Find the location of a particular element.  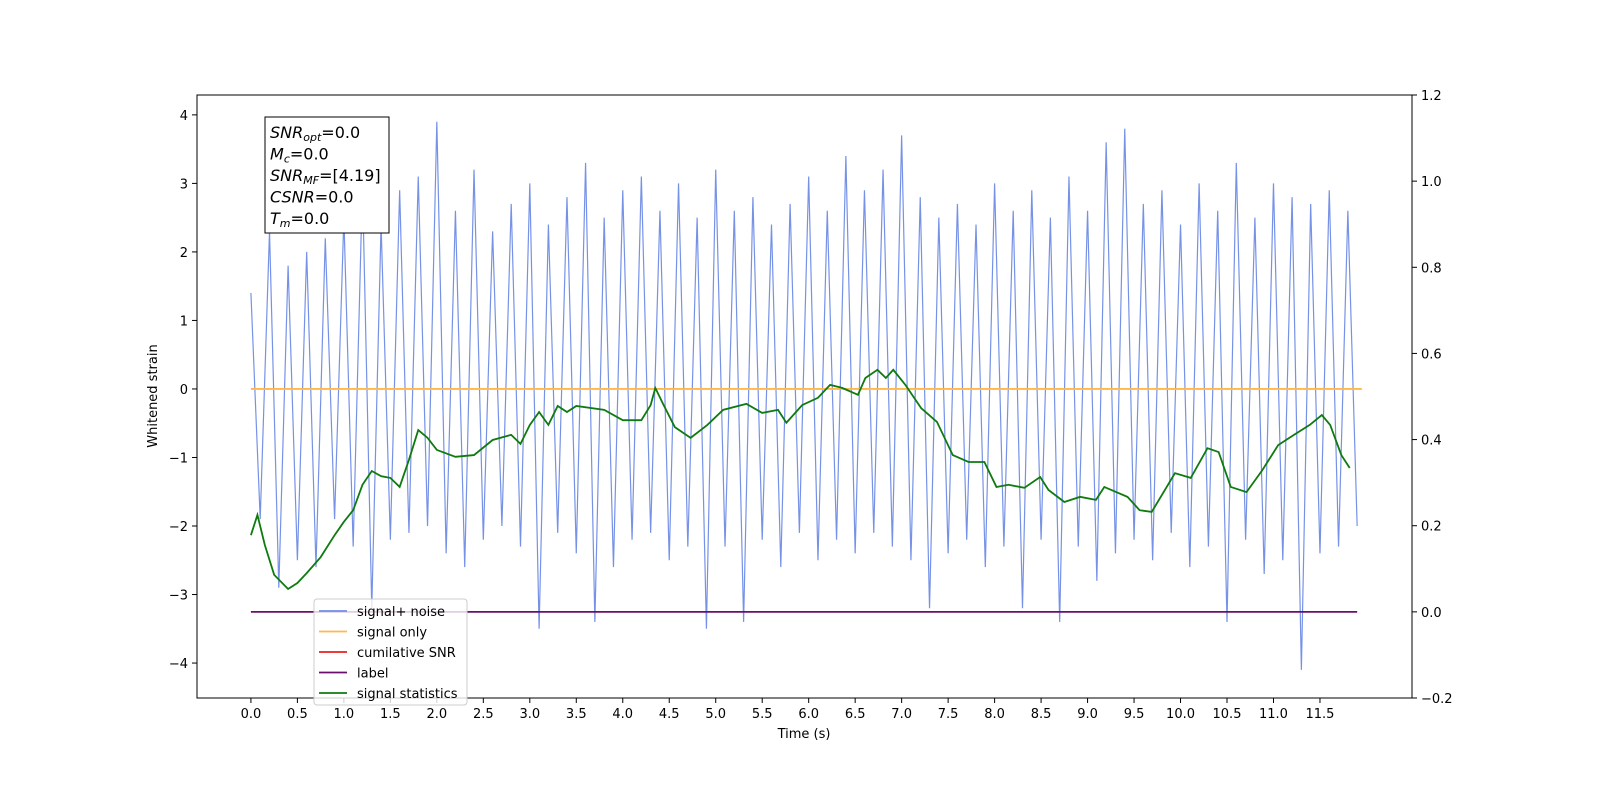

y2-tick-label: 1.2 is located at coordinates (1431, 96).